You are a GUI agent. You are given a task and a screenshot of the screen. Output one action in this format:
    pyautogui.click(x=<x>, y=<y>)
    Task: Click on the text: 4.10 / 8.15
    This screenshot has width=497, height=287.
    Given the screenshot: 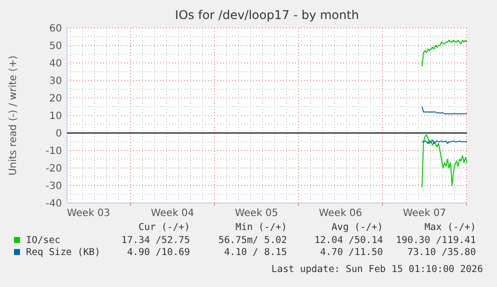 What is the action you would take?
    pyautogui.click(x=255, y=252)
    